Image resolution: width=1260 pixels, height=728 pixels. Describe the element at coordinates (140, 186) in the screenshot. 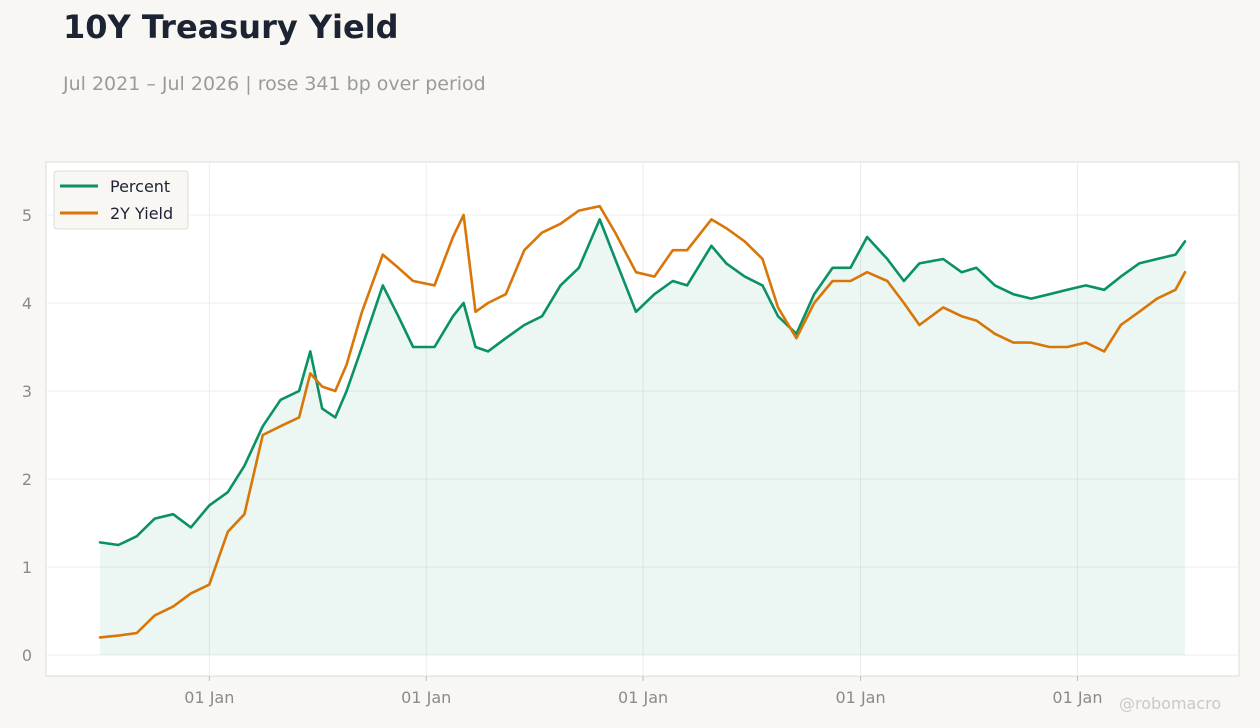

I see `legend-label-percent: Percent` at that location.